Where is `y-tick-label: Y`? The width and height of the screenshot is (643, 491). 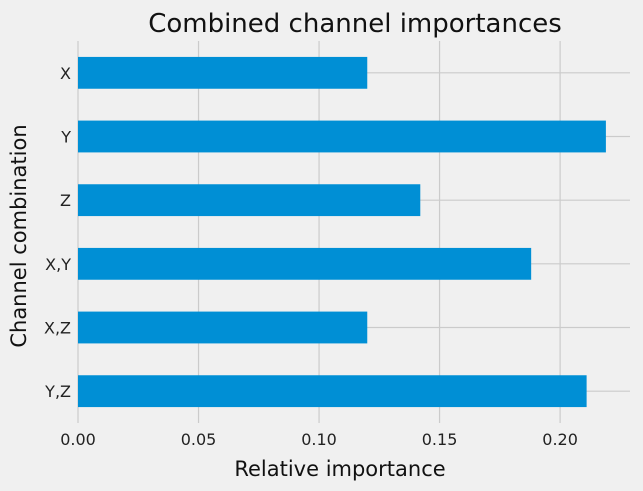 y-tick-label: Y is located at coordinates (65, 137).